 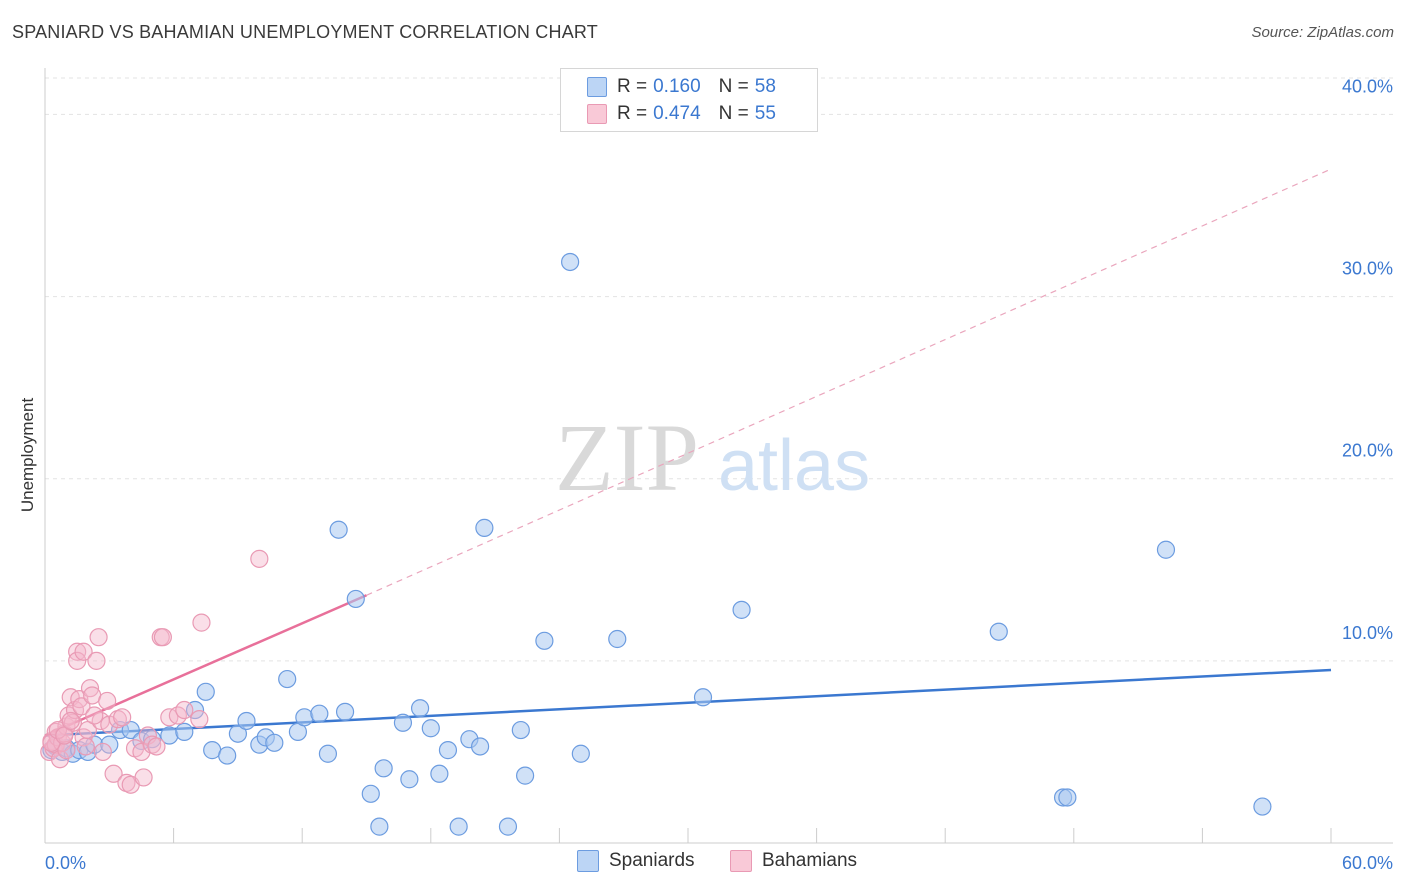 What do you see at coordinates (688, 702) in the screenshot?
I see `trend-line-spaniards` at bounding box center [688, 702].